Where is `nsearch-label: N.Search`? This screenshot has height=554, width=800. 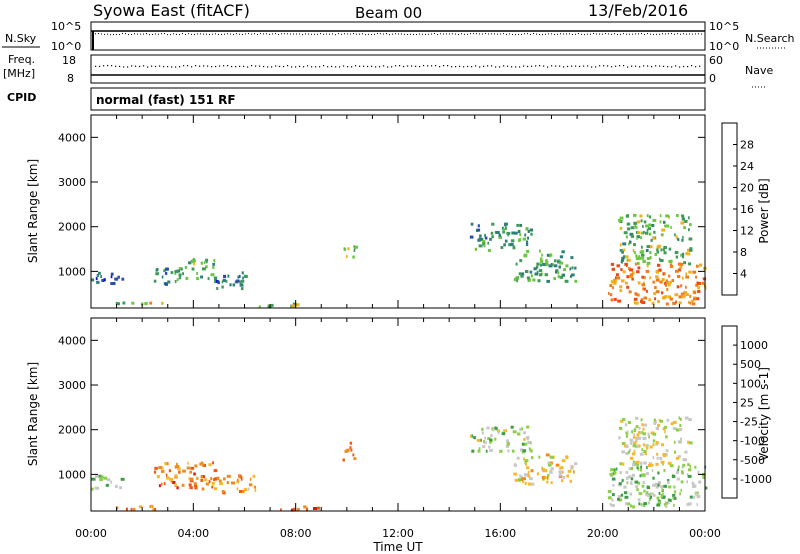 nsearch-label: N.Search is located at coordinates (770, 38).